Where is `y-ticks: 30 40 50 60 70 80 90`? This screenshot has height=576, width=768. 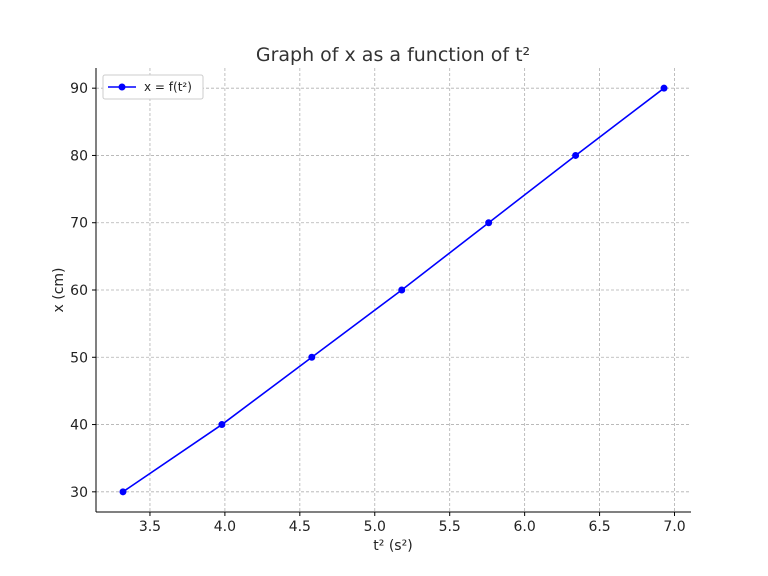 y-ticks: 30 40 50 60 70 80 90 is located at coordinates (83, 291).